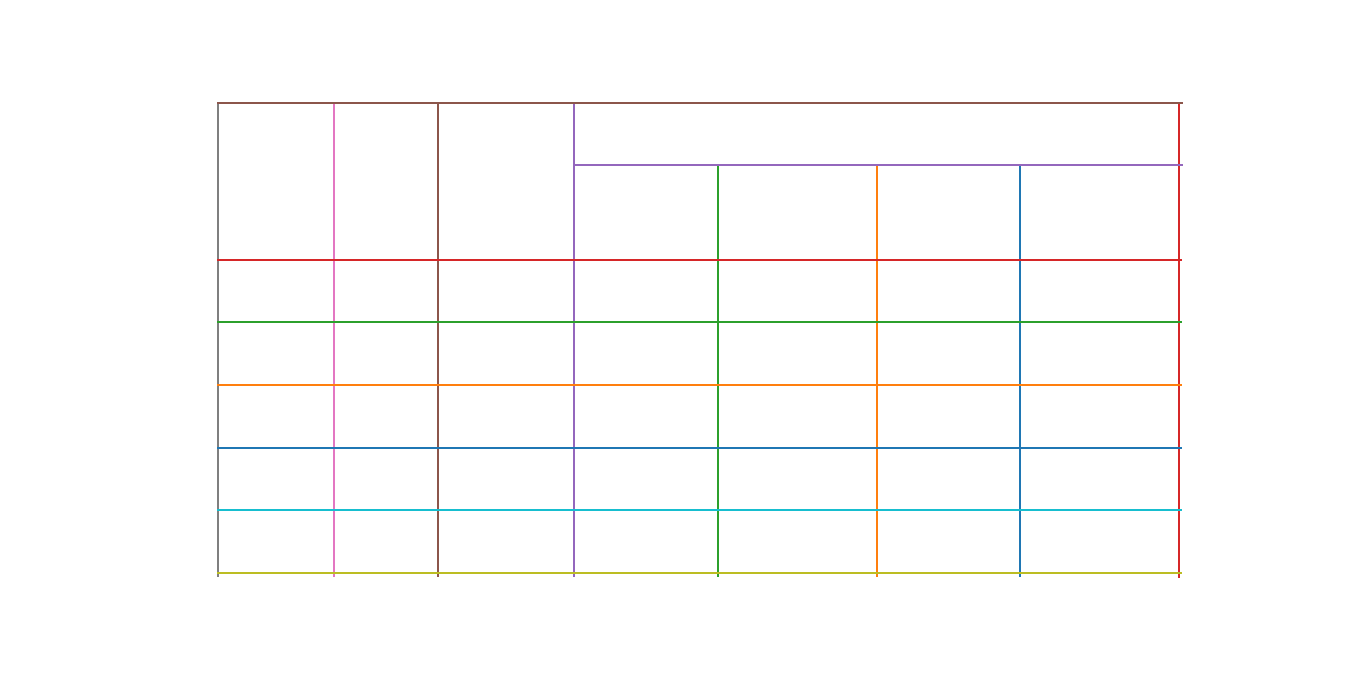  I want to click on chart-segment-v-orange, so click(877, 371).